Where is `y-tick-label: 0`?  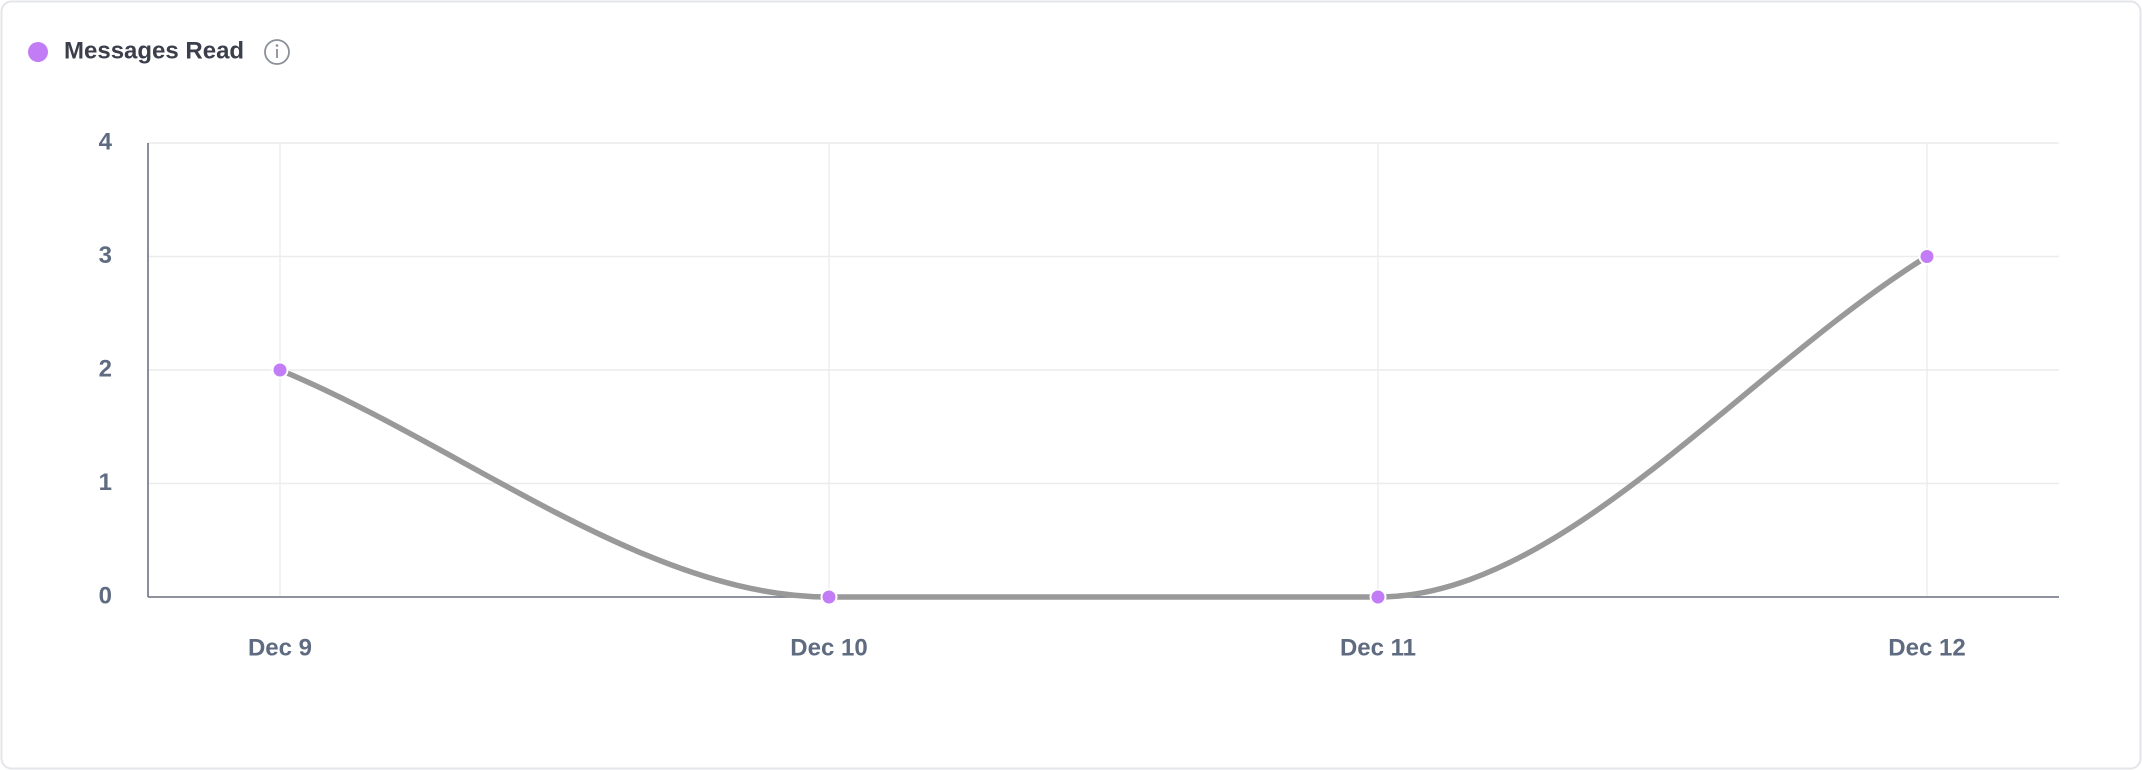
y-tick-label: 0 is located at coordinates (105, 595).